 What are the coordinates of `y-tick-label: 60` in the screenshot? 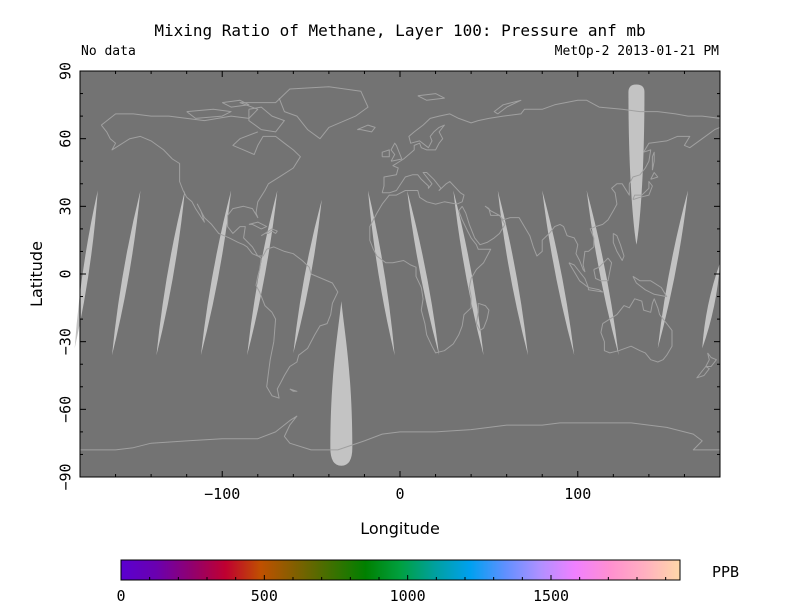 It's located at (66, 139).